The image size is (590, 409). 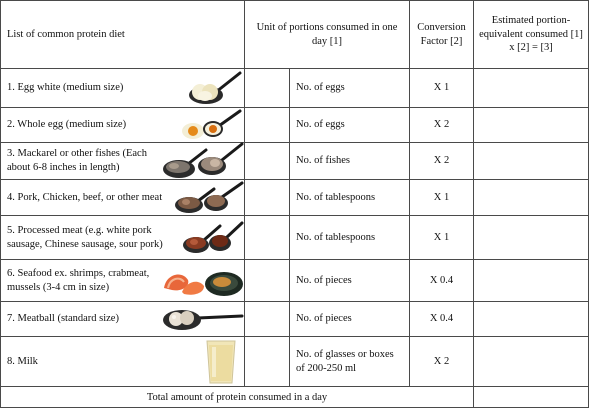 What do you see at coordinates (531, 397) in the screenshot?
I see `total-entry-cell` at bounding box center [531, 397].